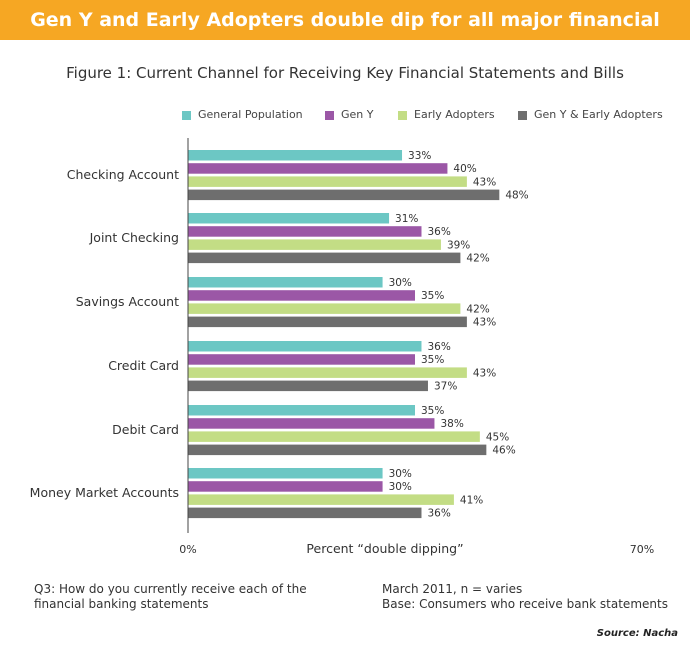  Describe the element at coordinates (187, 549) in the screenshot. I see `x-tick-label: 0%` at that location.